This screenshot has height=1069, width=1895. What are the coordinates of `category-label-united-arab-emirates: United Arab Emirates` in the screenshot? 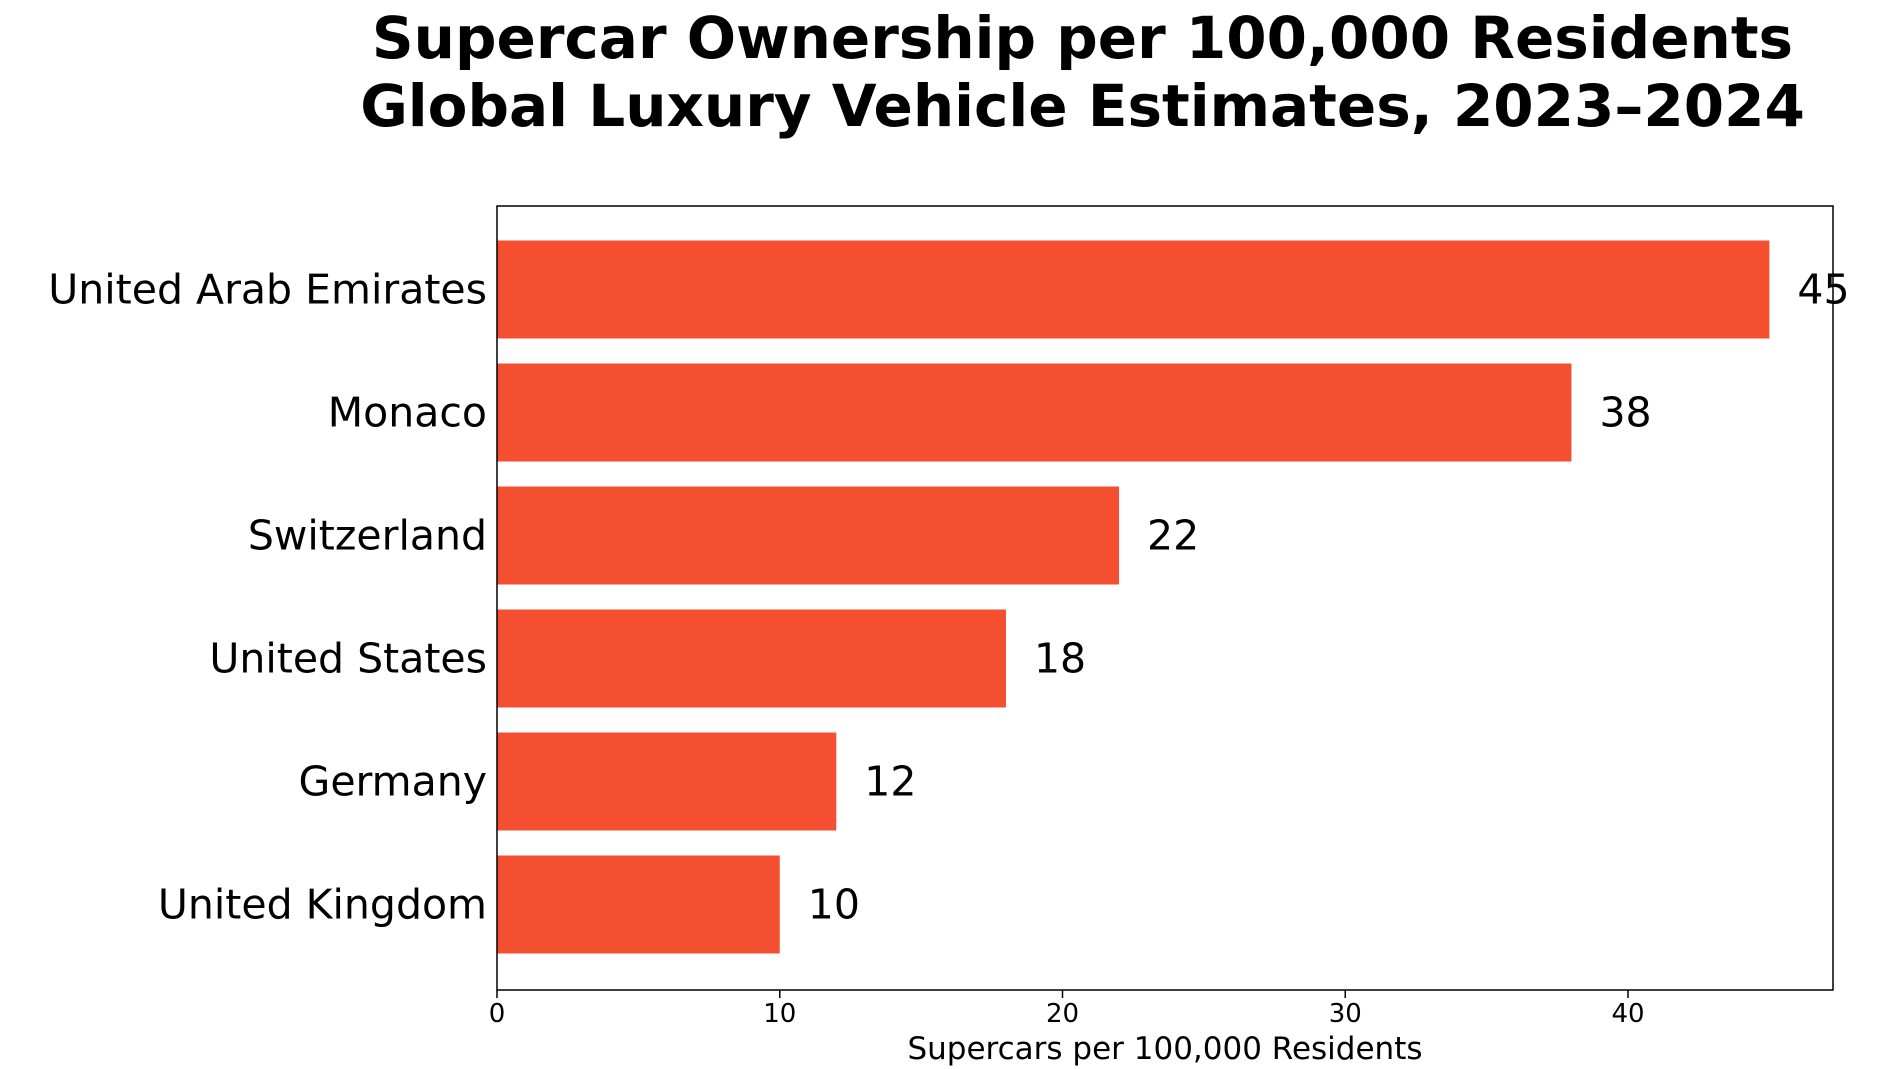 It's located at (267, 290).